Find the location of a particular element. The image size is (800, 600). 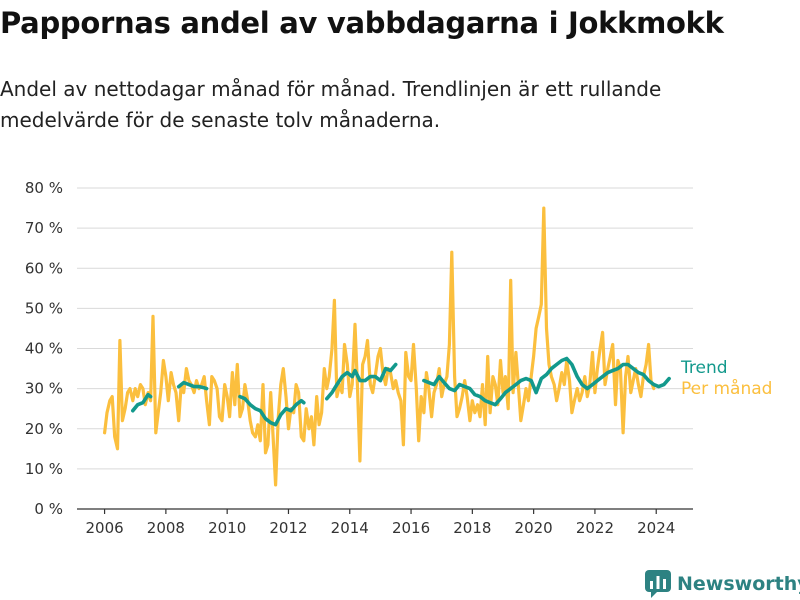

y-tick-label: 70 % is located at coordinates (44, 228).